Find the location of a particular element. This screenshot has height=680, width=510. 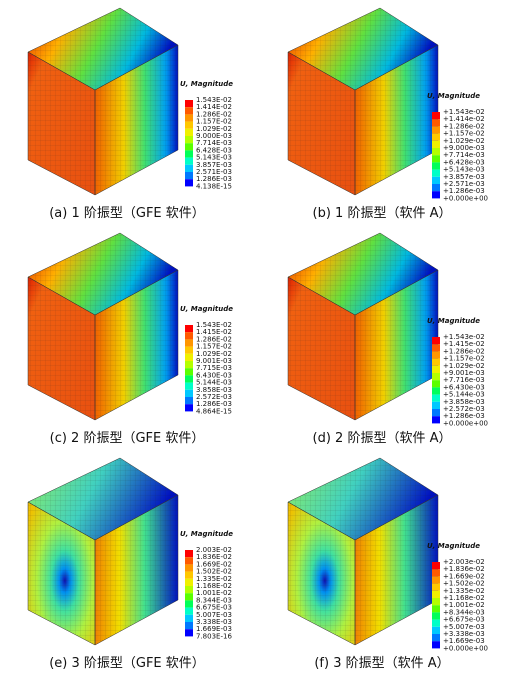

legend-label: 1.001E-02 is located at coordinates (214, 593).